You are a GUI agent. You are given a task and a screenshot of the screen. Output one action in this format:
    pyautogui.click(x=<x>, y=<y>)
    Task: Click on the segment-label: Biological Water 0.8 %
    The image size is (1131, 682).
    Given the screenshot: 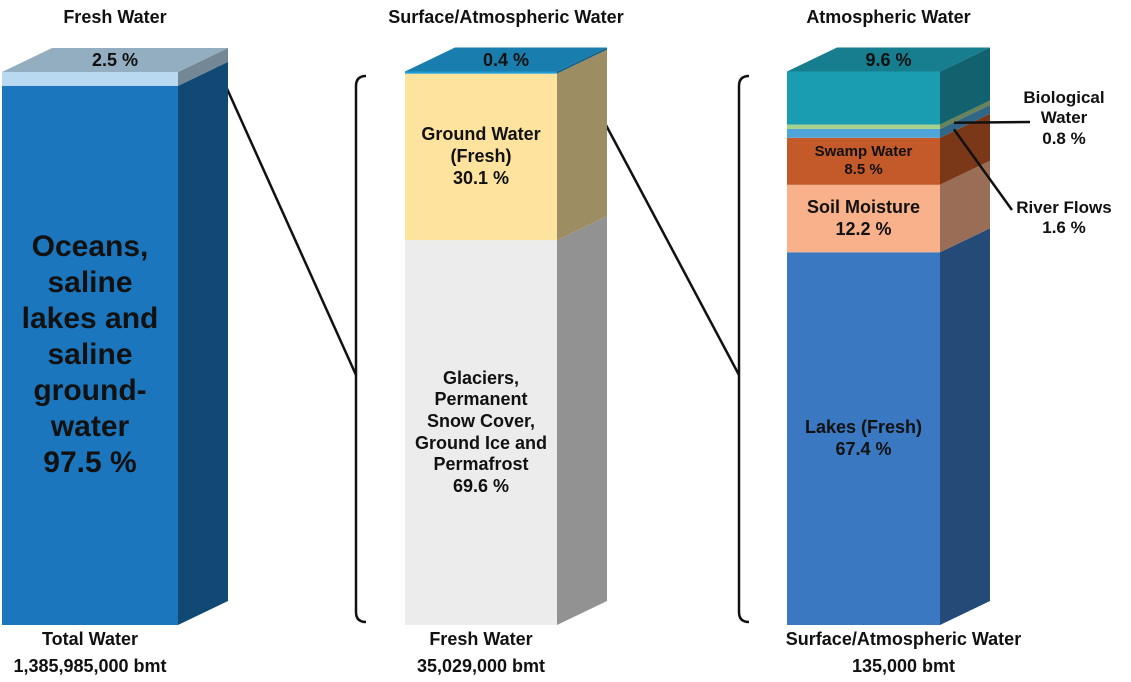 What is the action you would take?
    pyautogui.click(x=1064, y=118)
    